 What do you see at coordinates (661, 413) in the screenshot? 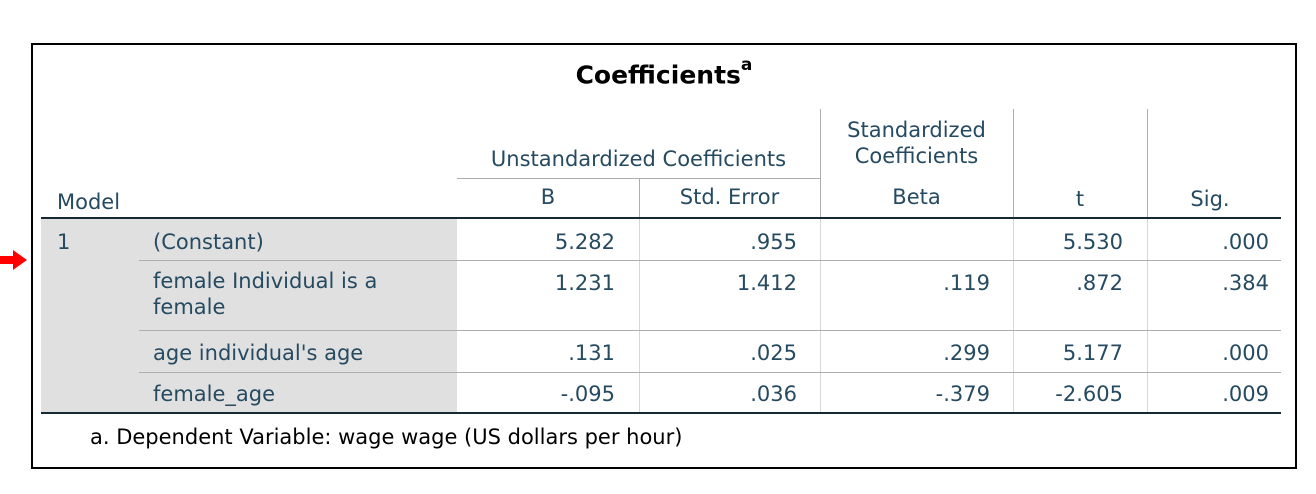
I see `table-bottom-rule` at bounding box center [661, 413].